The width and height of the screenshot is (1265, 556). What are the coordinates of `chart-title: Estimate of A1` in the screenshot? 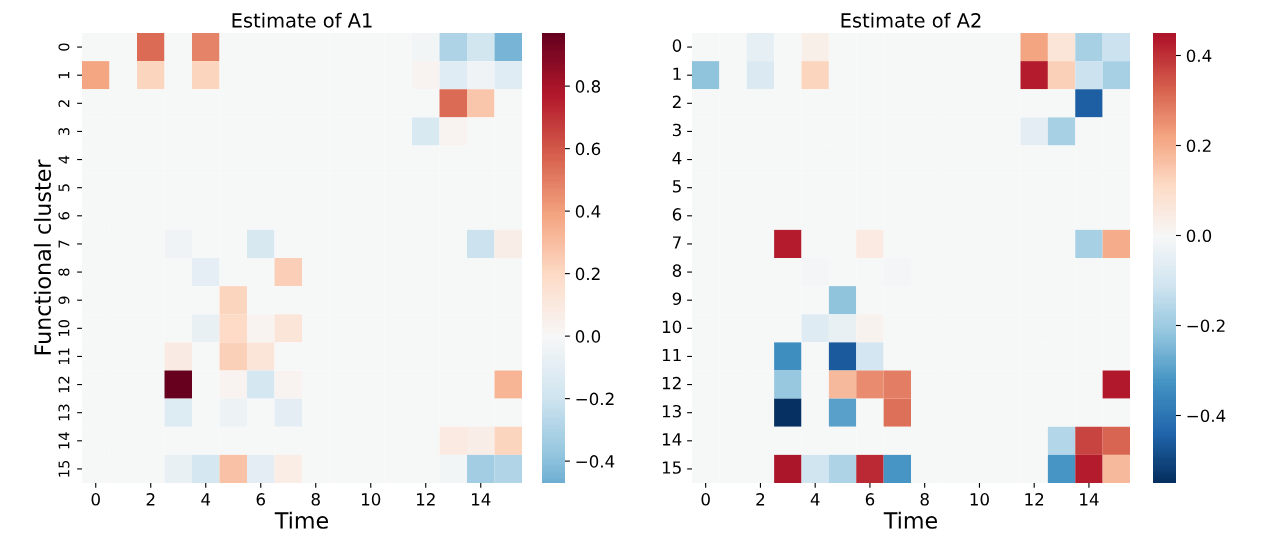 It's located at (302, 20).